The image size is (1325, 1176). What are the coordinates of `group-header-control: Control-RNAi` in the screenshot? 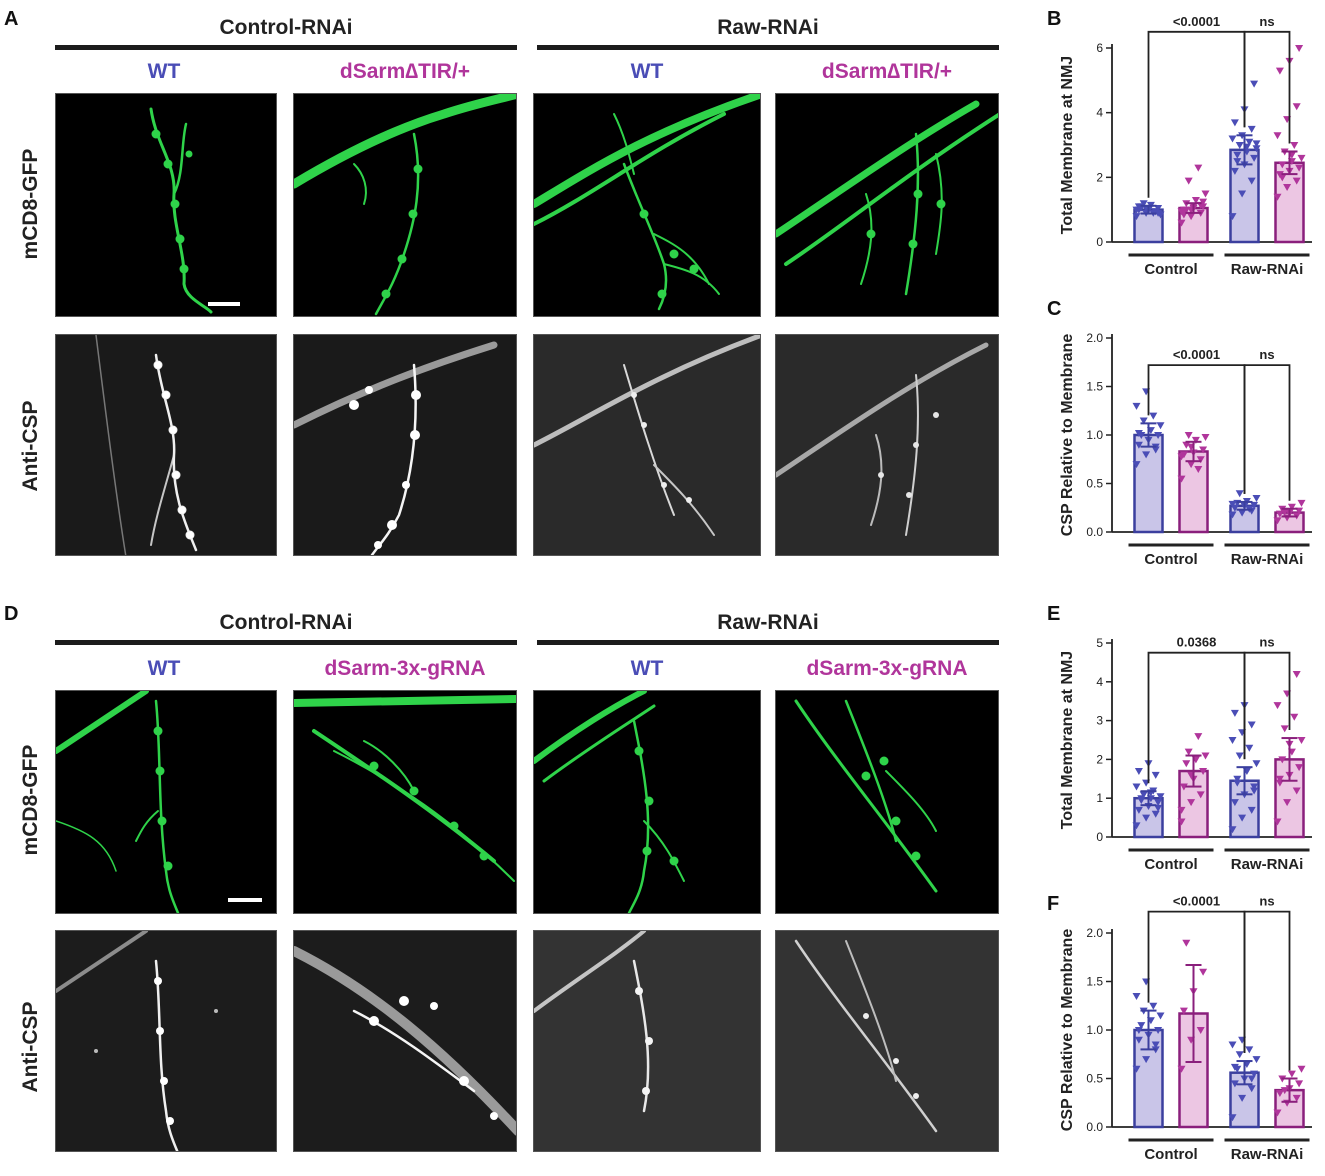 It's located at (286, 622).